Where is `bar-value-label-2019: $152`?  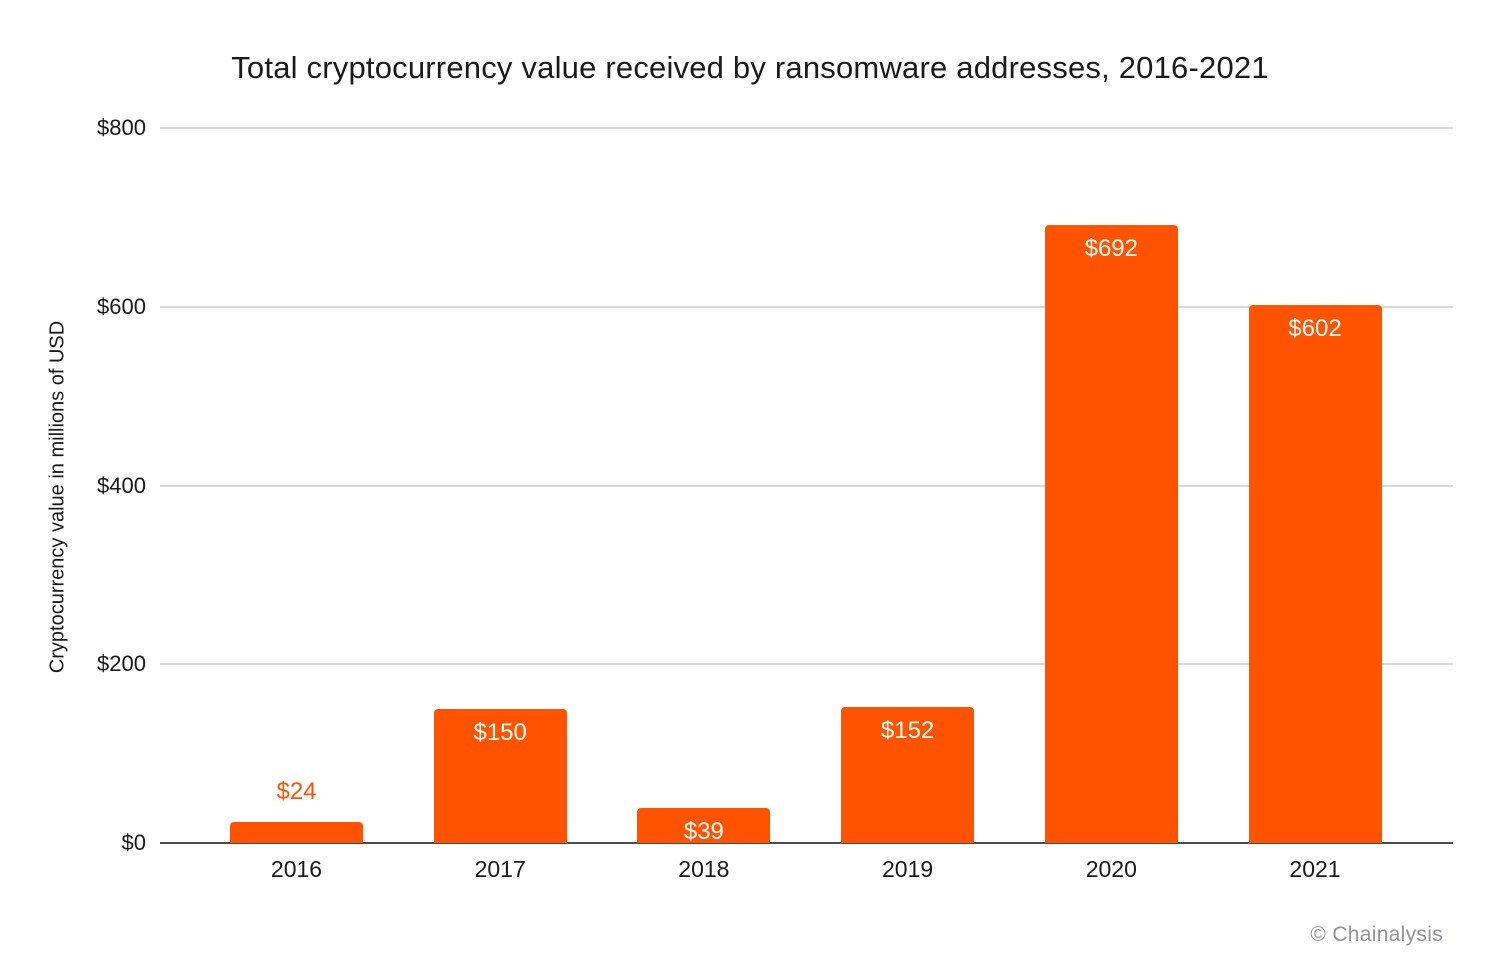
bar-value-label-2019: $152 is located at coordinates (907, 731).